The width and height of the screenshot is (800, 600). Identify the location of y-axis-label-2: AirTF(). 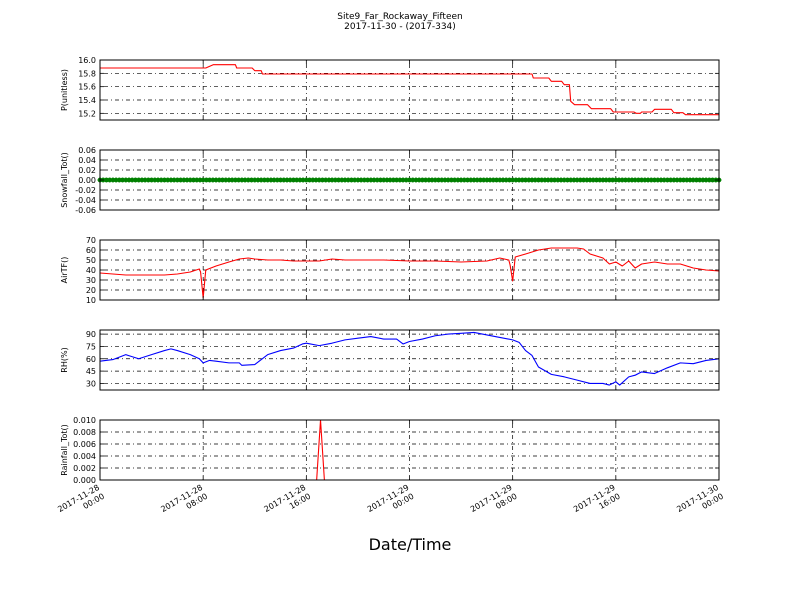
(64, 270).